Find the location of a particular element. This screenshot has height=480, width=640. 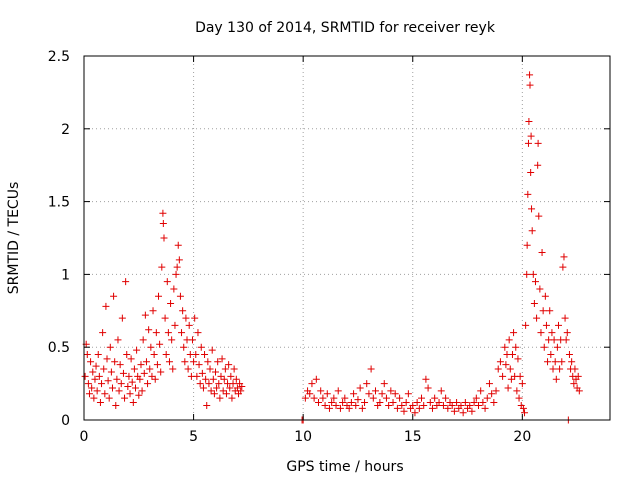

y-tick-label: 1.5 is located at coordinates (59, 203).